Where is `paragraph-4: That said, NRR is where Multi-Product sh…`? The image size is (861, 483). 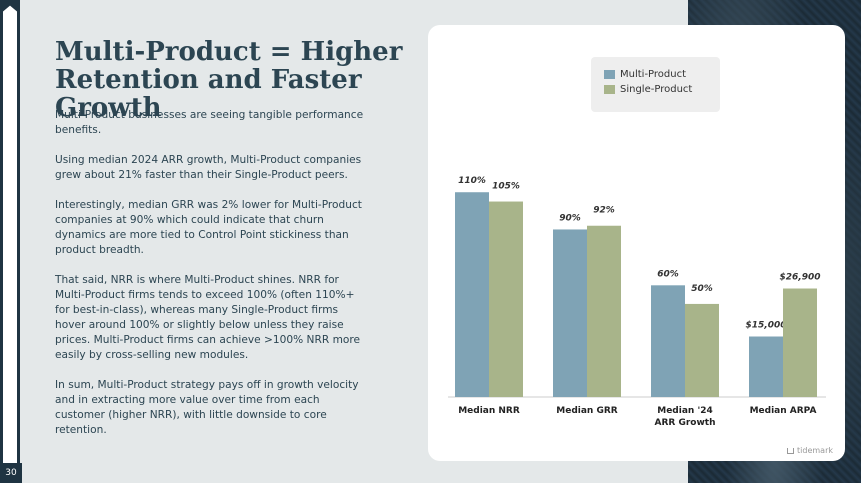
paragraph-4: That said, NRR is where Multi-Product sh… is located at coordinates (208, 317).